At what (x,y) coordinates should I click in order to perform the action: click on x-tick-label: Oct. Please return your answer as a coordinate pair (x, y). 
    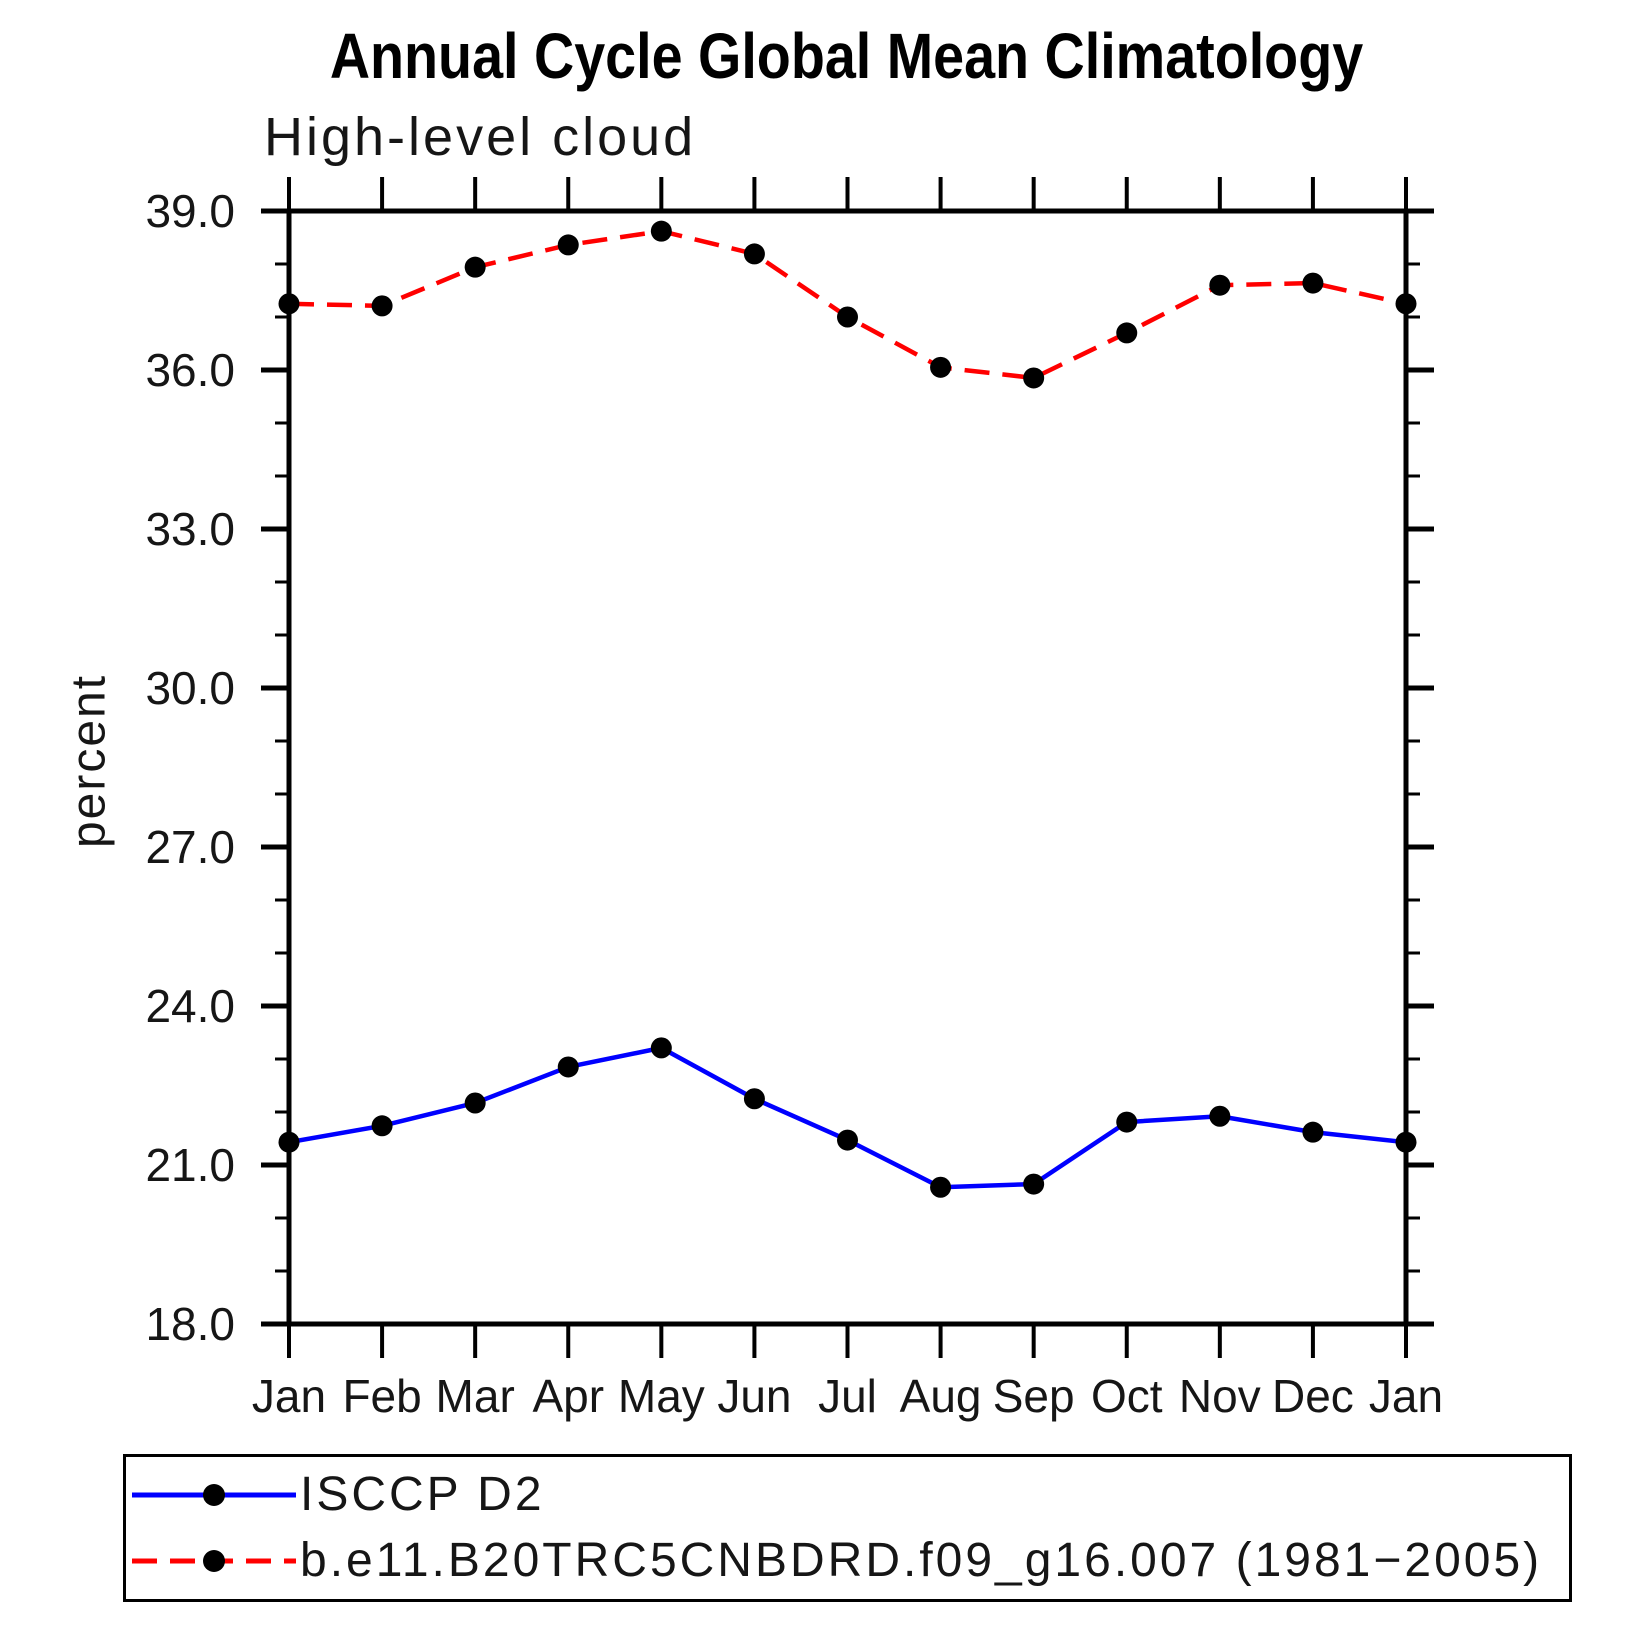
    Looking at the image, I should click on (1127, 1396).